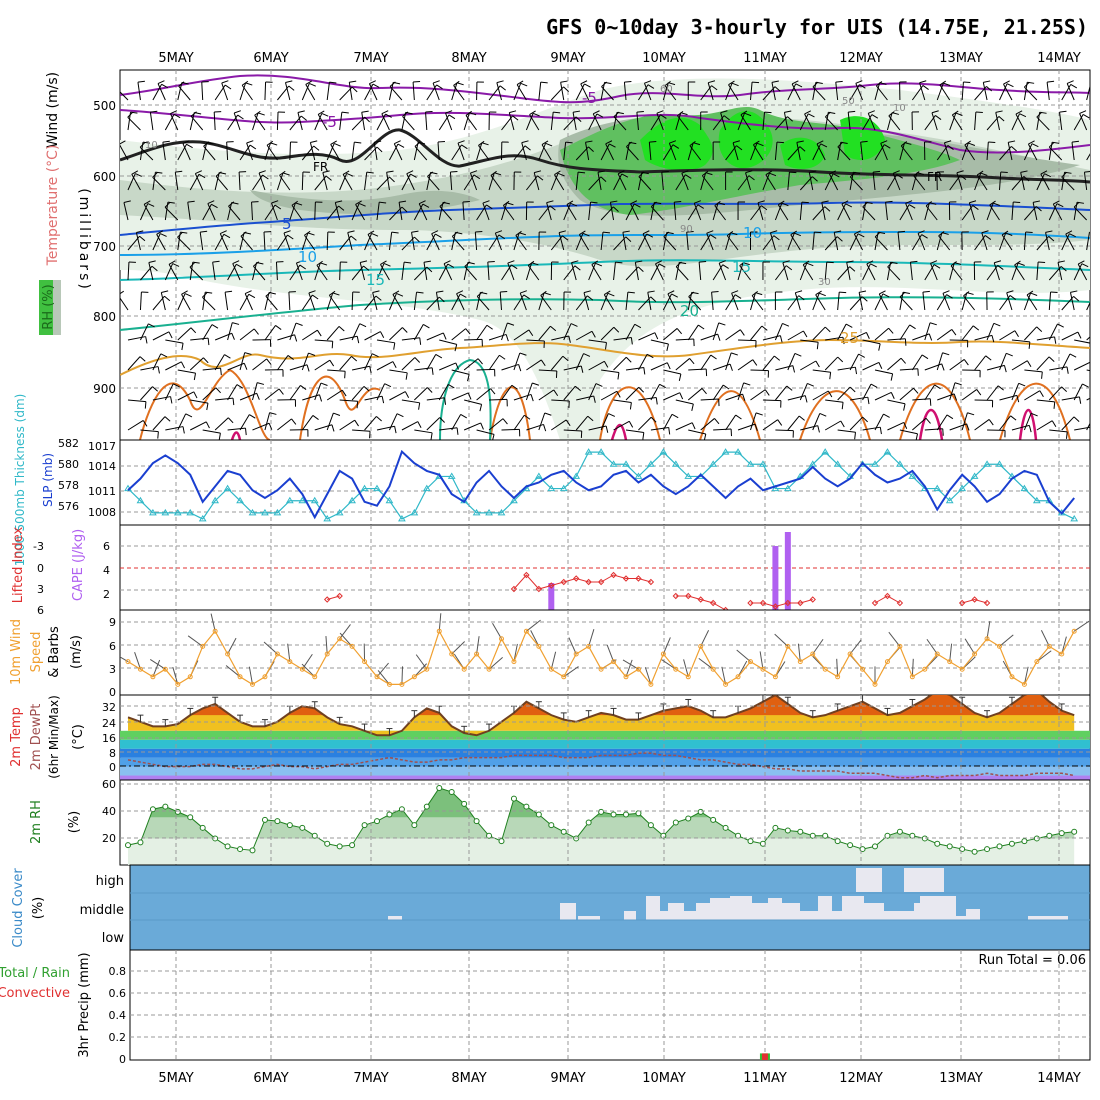  Describe the element at coordinates (40, 568) in the screenshot. I see `lifted-tick-0: 0` at that location.